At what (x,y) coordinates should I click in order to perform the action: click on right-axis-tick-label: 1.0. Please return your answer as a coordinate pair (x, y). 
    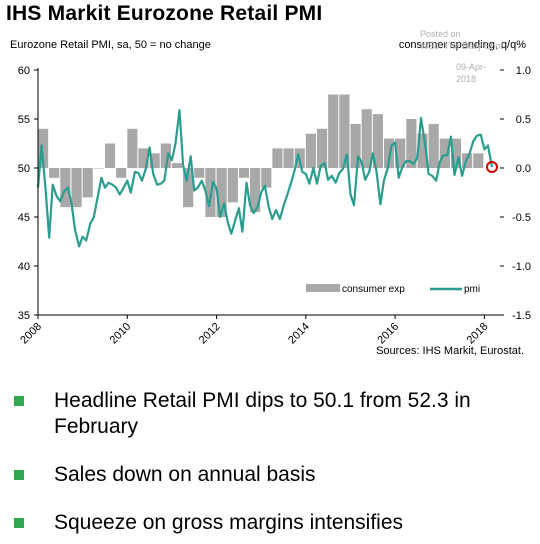
    Looking at the image, I should click on (523, 71).